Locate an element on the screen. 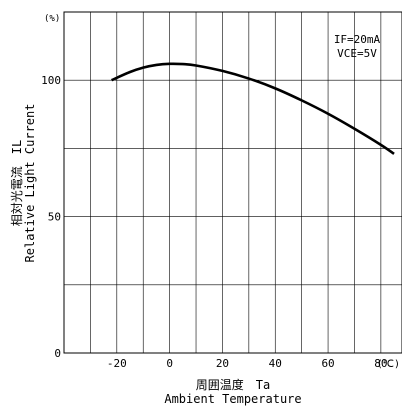 Image resolution: width=402 pixels, height=407 pixels. x-tick-label: 0 is located at coordinates (169, 363).